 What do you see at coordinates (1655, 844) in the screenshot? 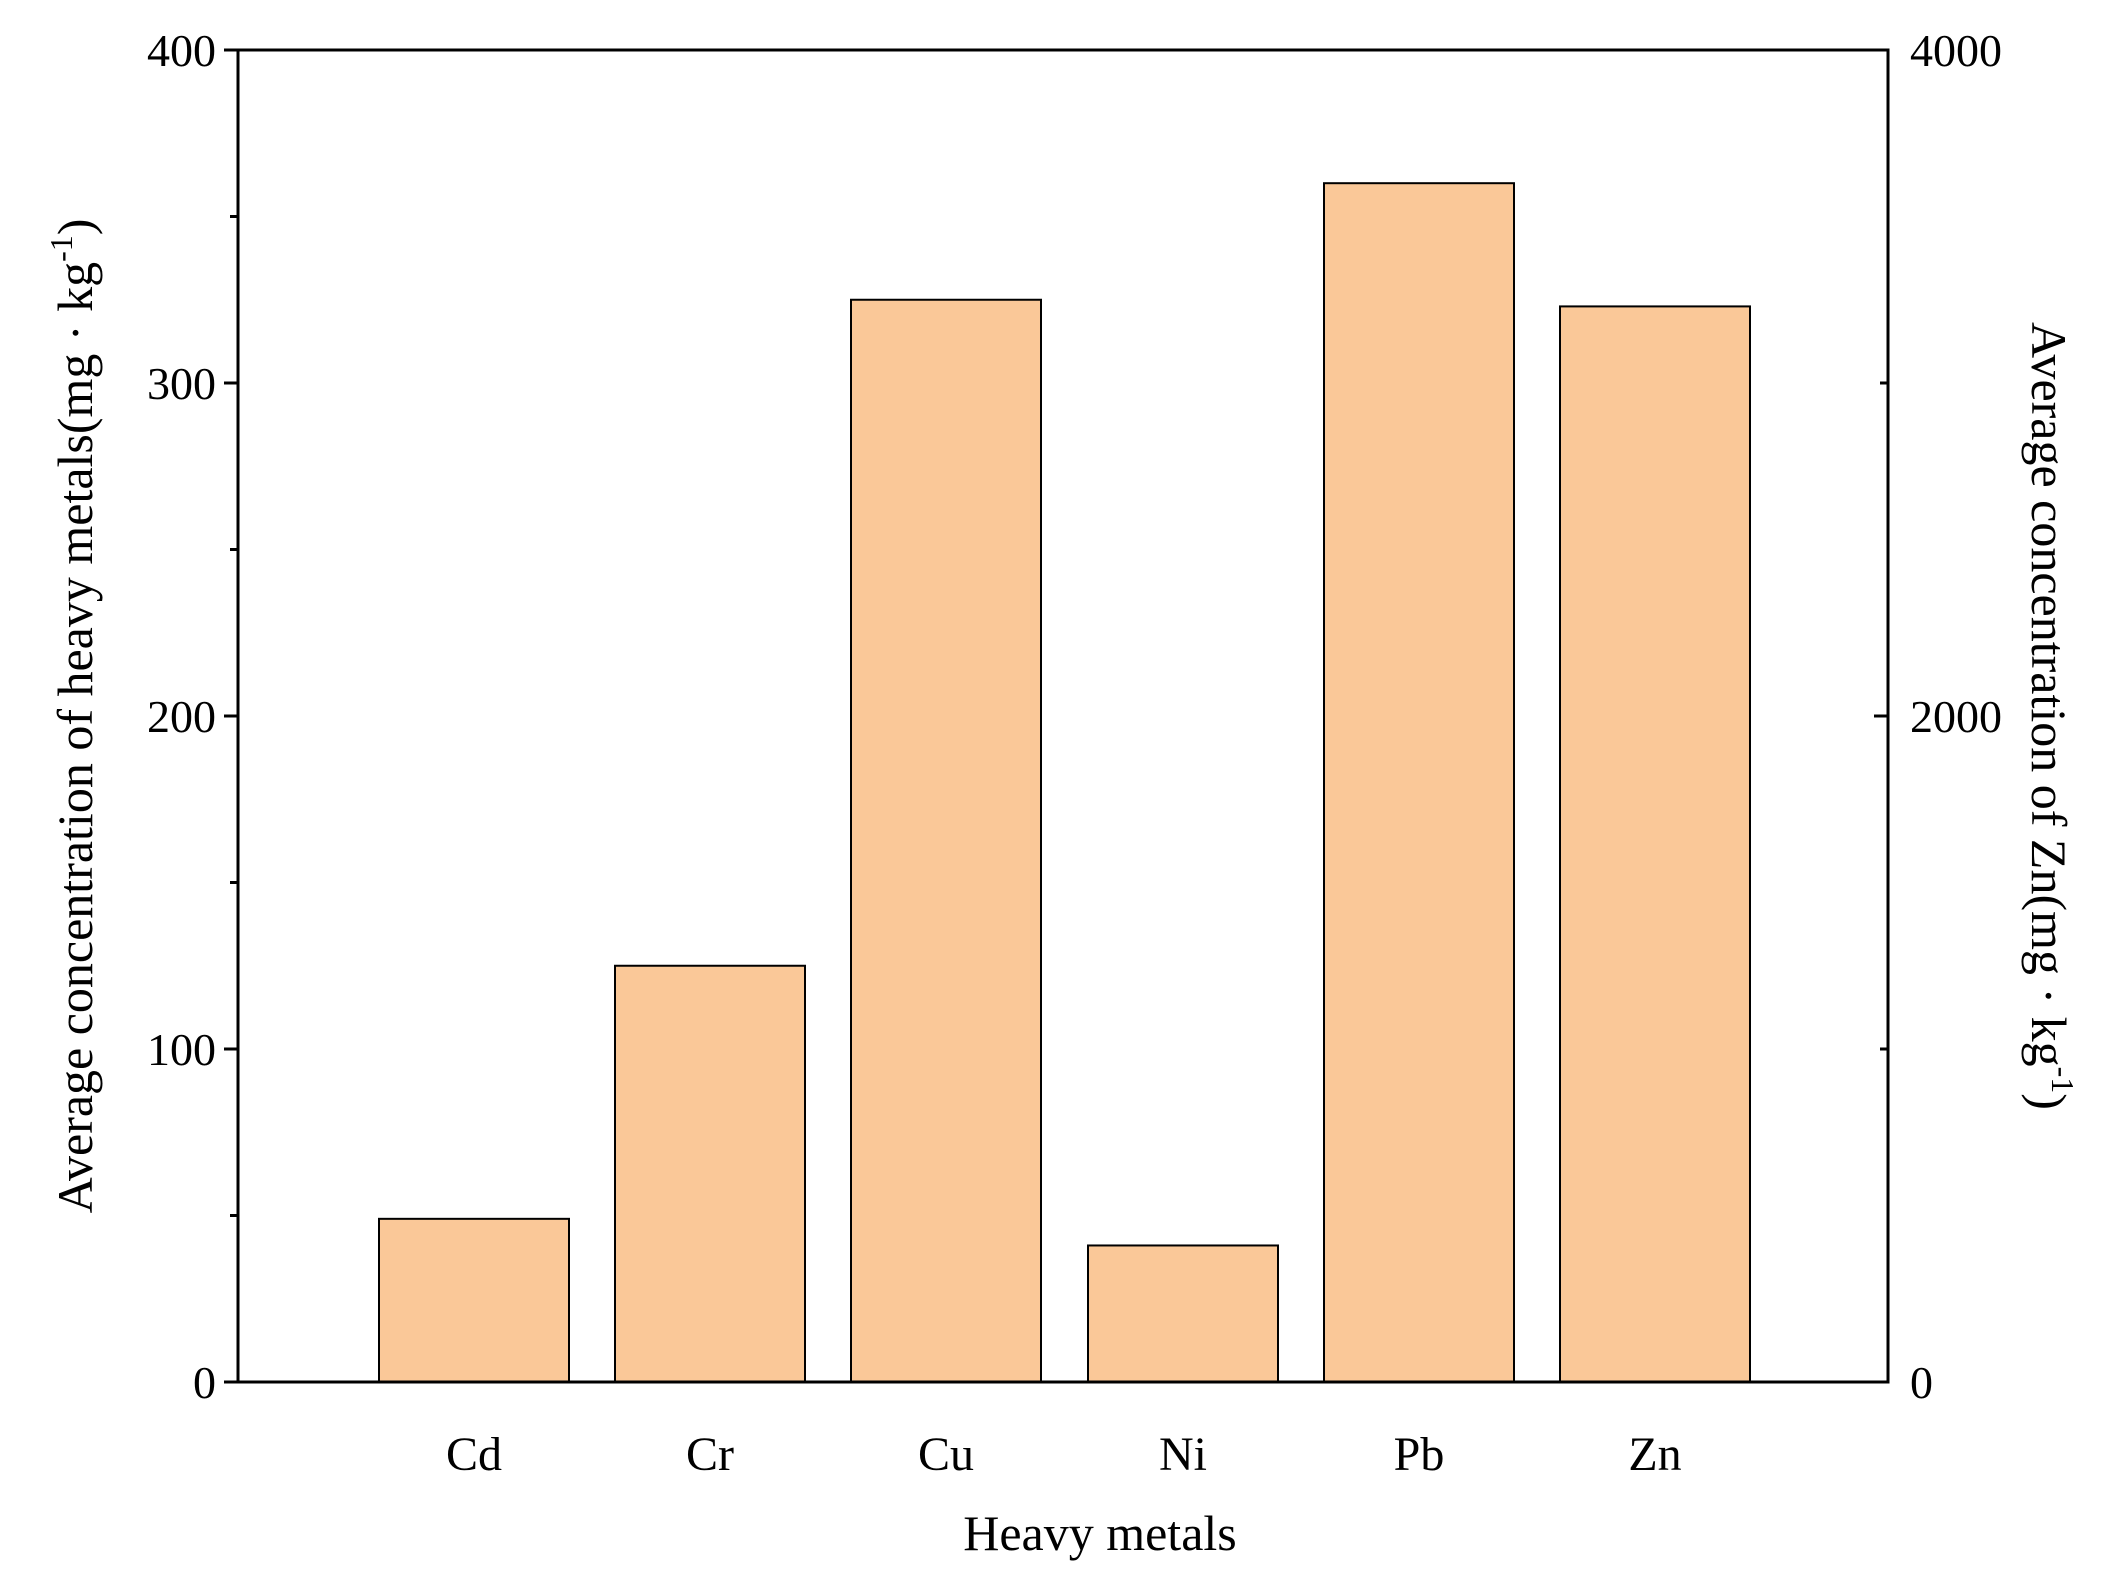
I see `bar-zn` at bounding box center [1655, 844].